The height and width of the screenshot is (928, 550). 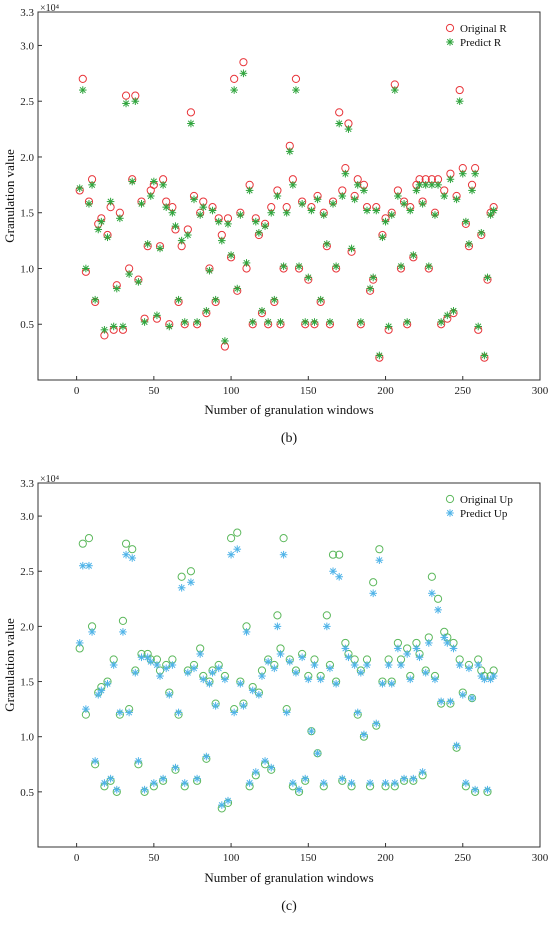 What do you see at coordinates (231, 858) in the screenshot?
I see `x-tick-label: 100` at bounding box center [231, 858].